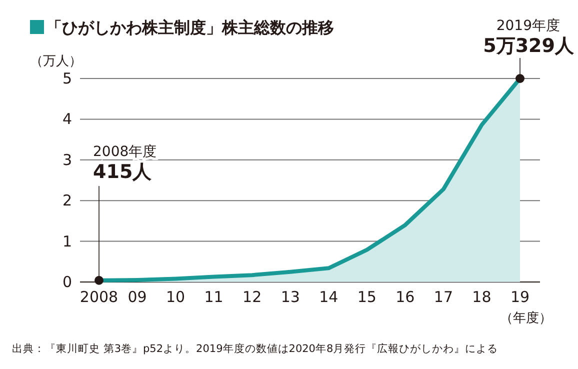  I want to click on x-tick-label: 14, so click(328, 297).